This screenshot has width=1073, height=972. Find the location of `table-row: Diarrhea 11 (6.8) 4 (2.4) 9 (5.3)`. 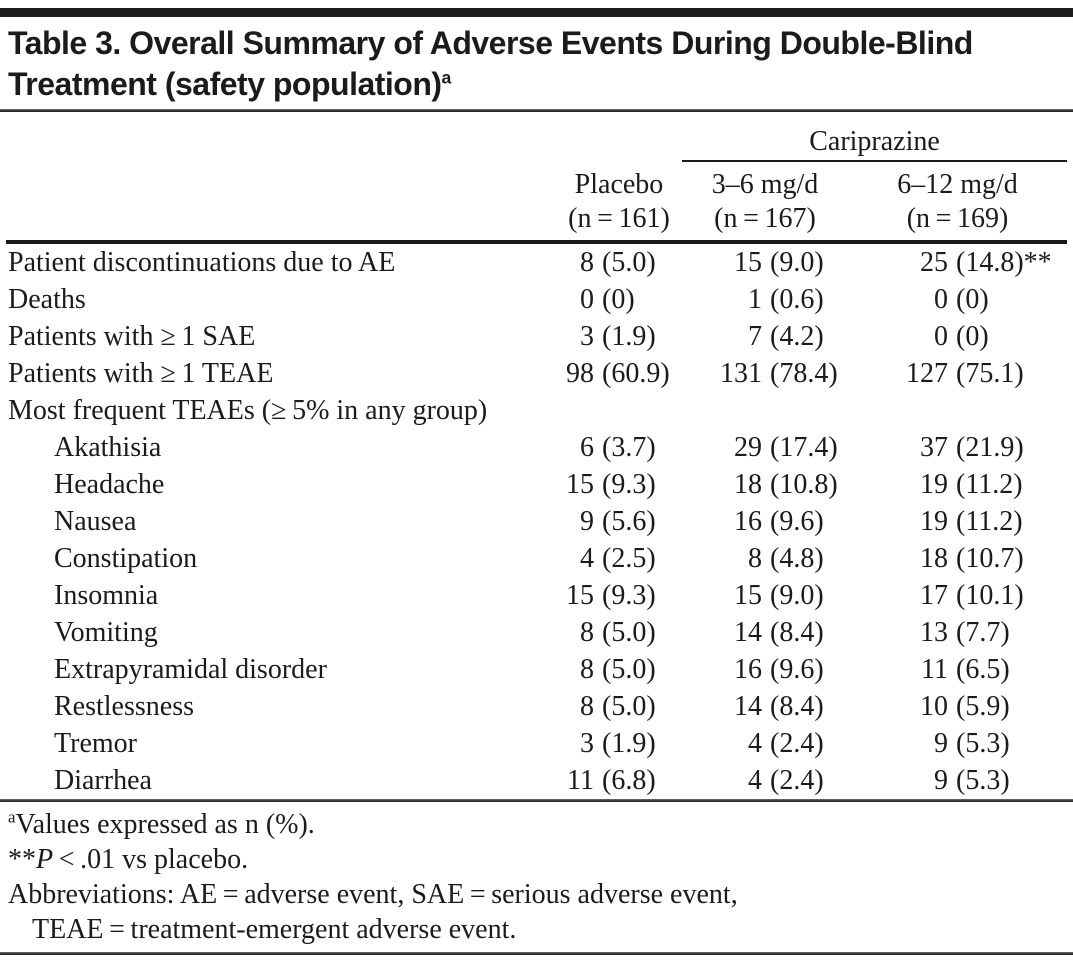

table-row: Diarrhea 11 (6.8) 4 (2.4) 9 (5.3) is located at coordinates (536, 780).